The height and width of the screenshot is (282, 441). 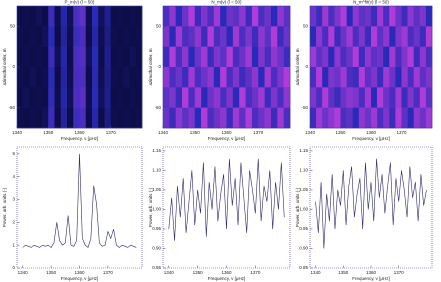 I want to click on x-tick-label: 1370, so click(x=401, y=132).